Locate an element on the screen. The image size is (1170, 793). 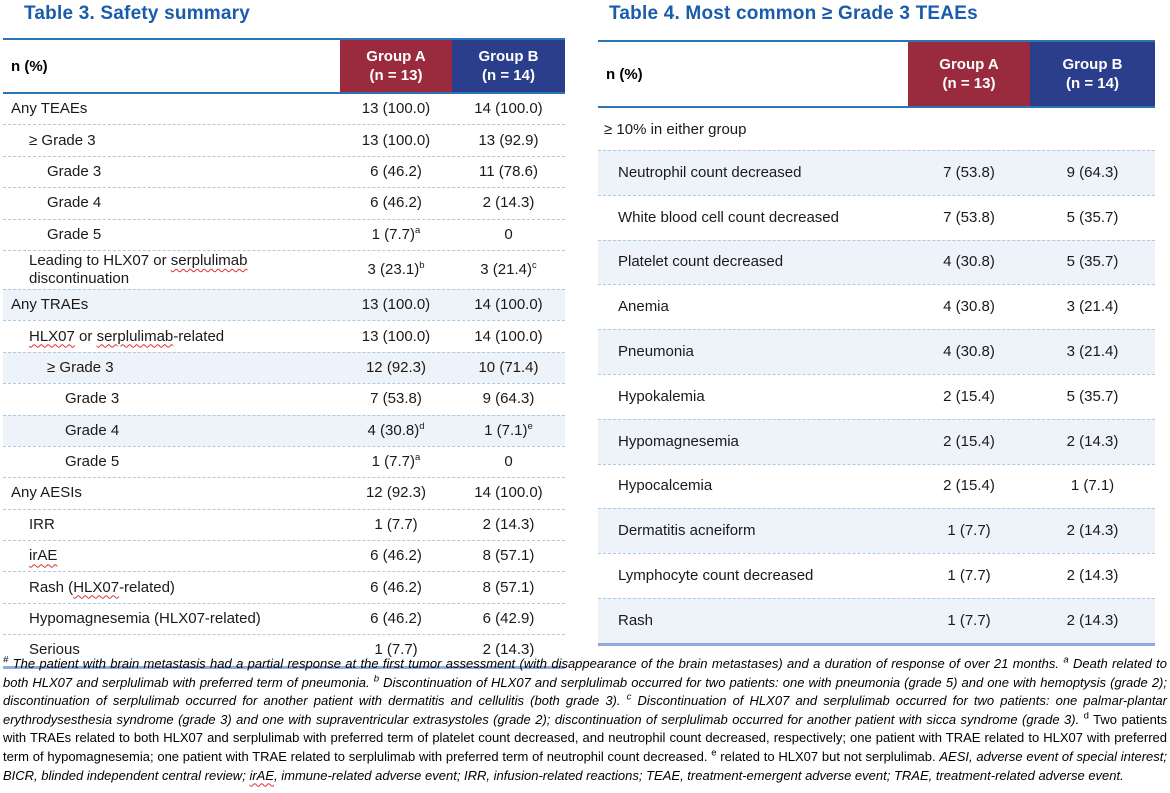
row-label: Any TEAEs is located at coordinates (171, 109).